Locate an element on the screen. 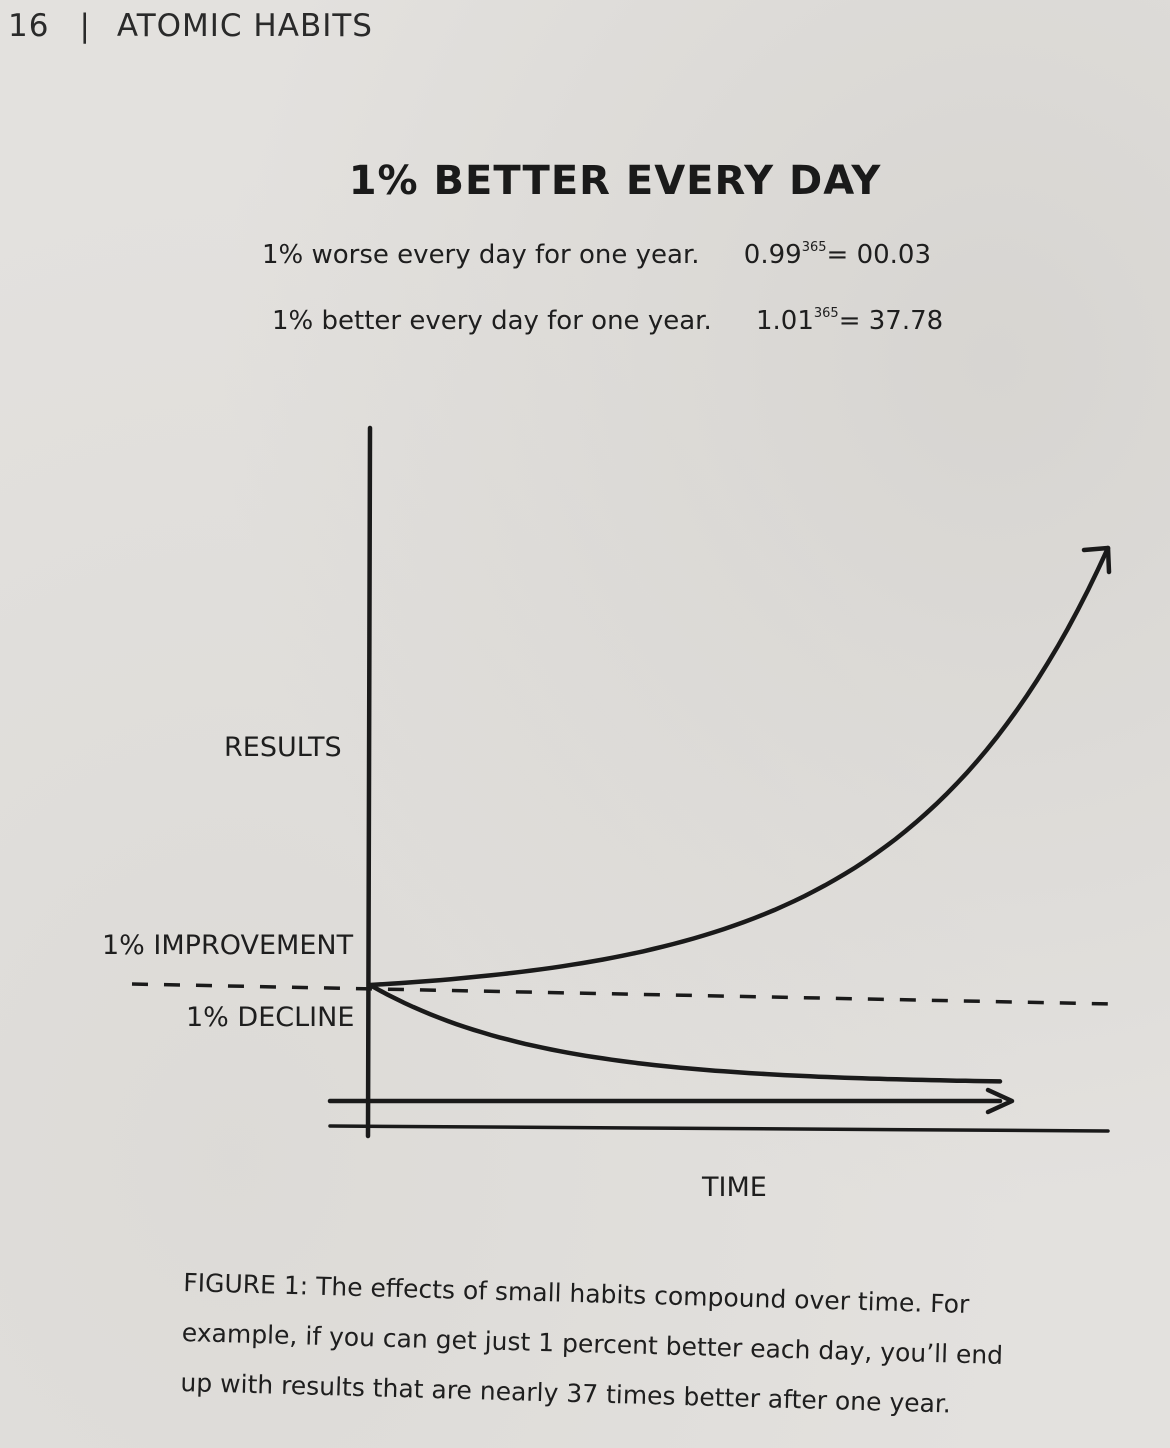 This screenshot has width=1170, height=1448. x-axis-label: TIME is located at coordinates (734, 1187).